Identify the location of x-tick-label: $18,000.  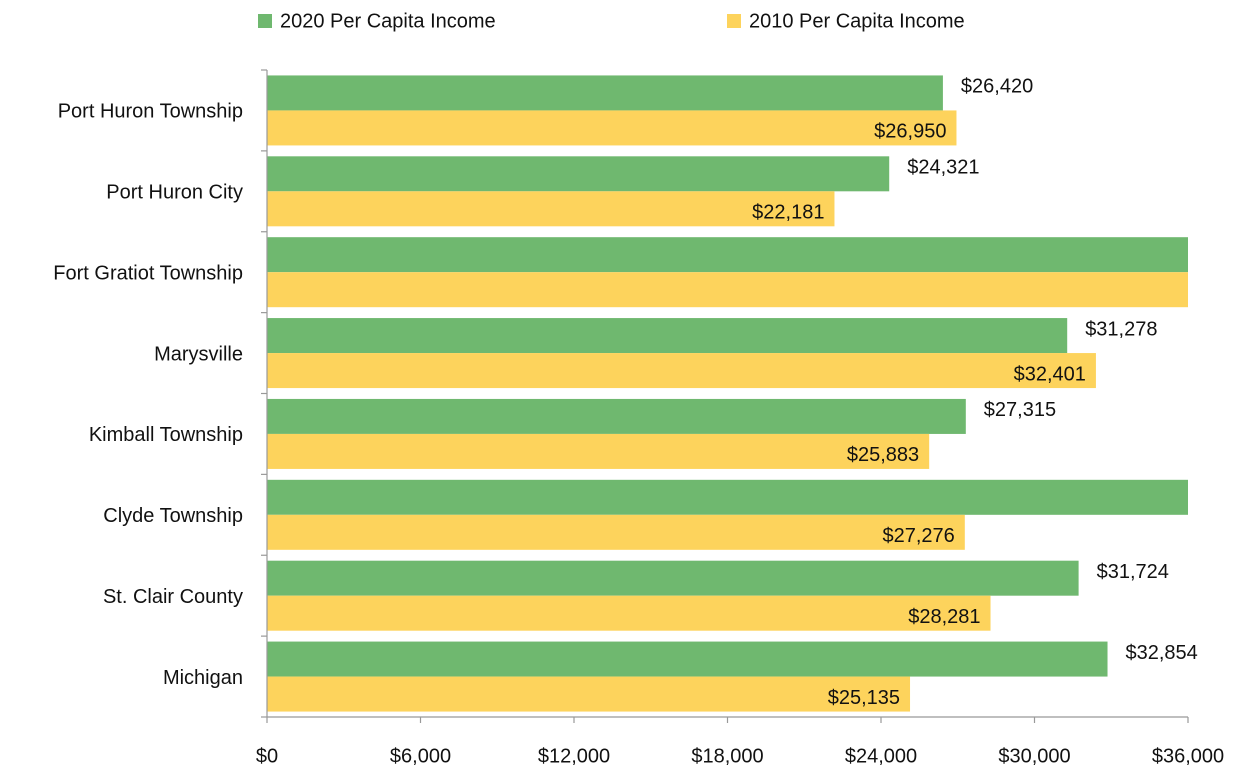
(727, 756).